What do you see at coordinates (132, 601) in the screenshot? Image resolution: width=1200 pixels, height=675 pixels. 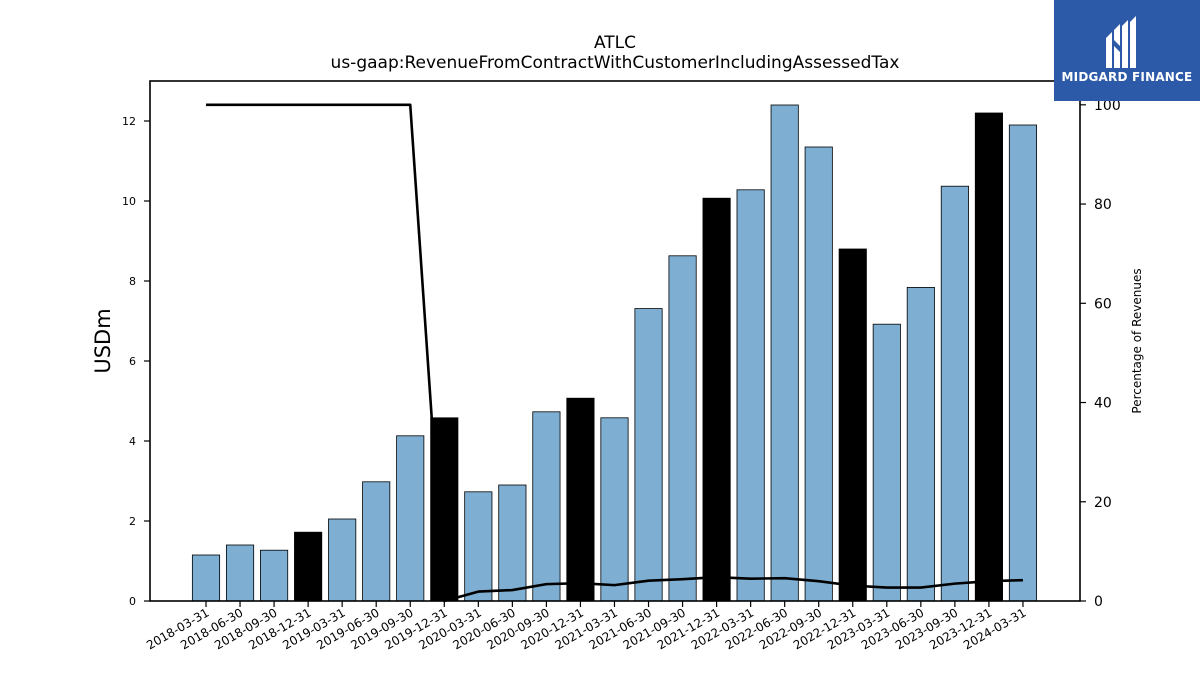 I see `y-tick-label: 0` at bounding box center [132, 601].